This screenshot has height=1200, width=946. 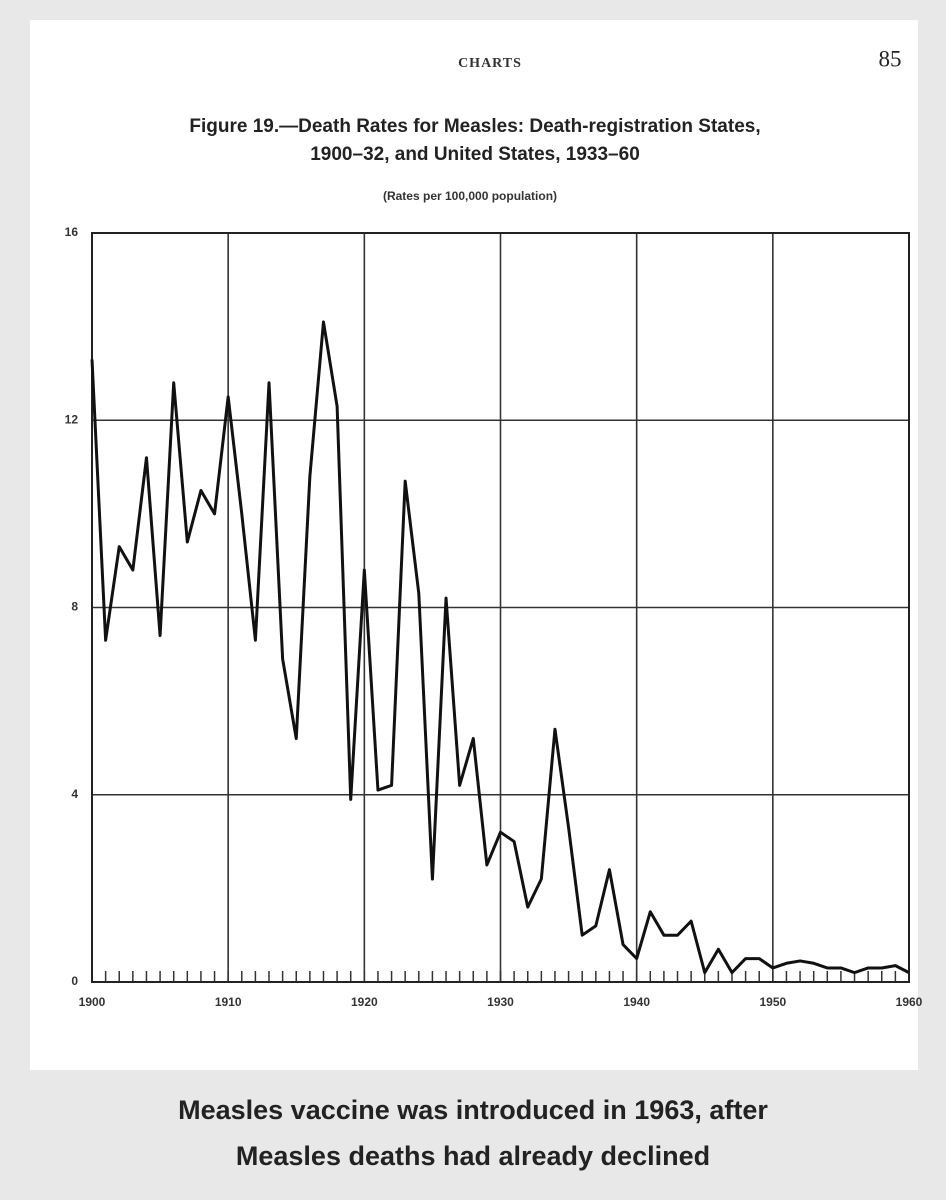 I want to click on x-tick-label: 1930, so click(x=500, y=1002).